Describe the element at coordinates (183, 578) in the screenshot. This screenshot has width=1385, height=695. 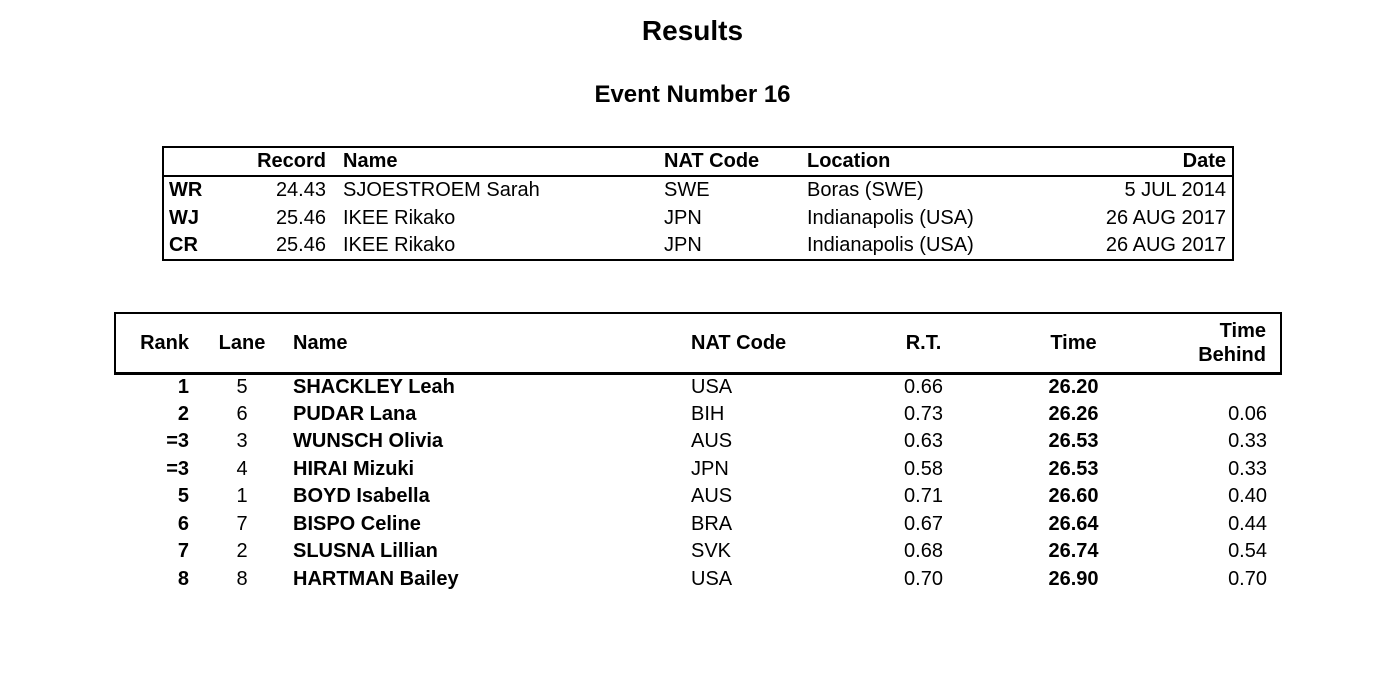
I see `result-rank: 8` at that location.